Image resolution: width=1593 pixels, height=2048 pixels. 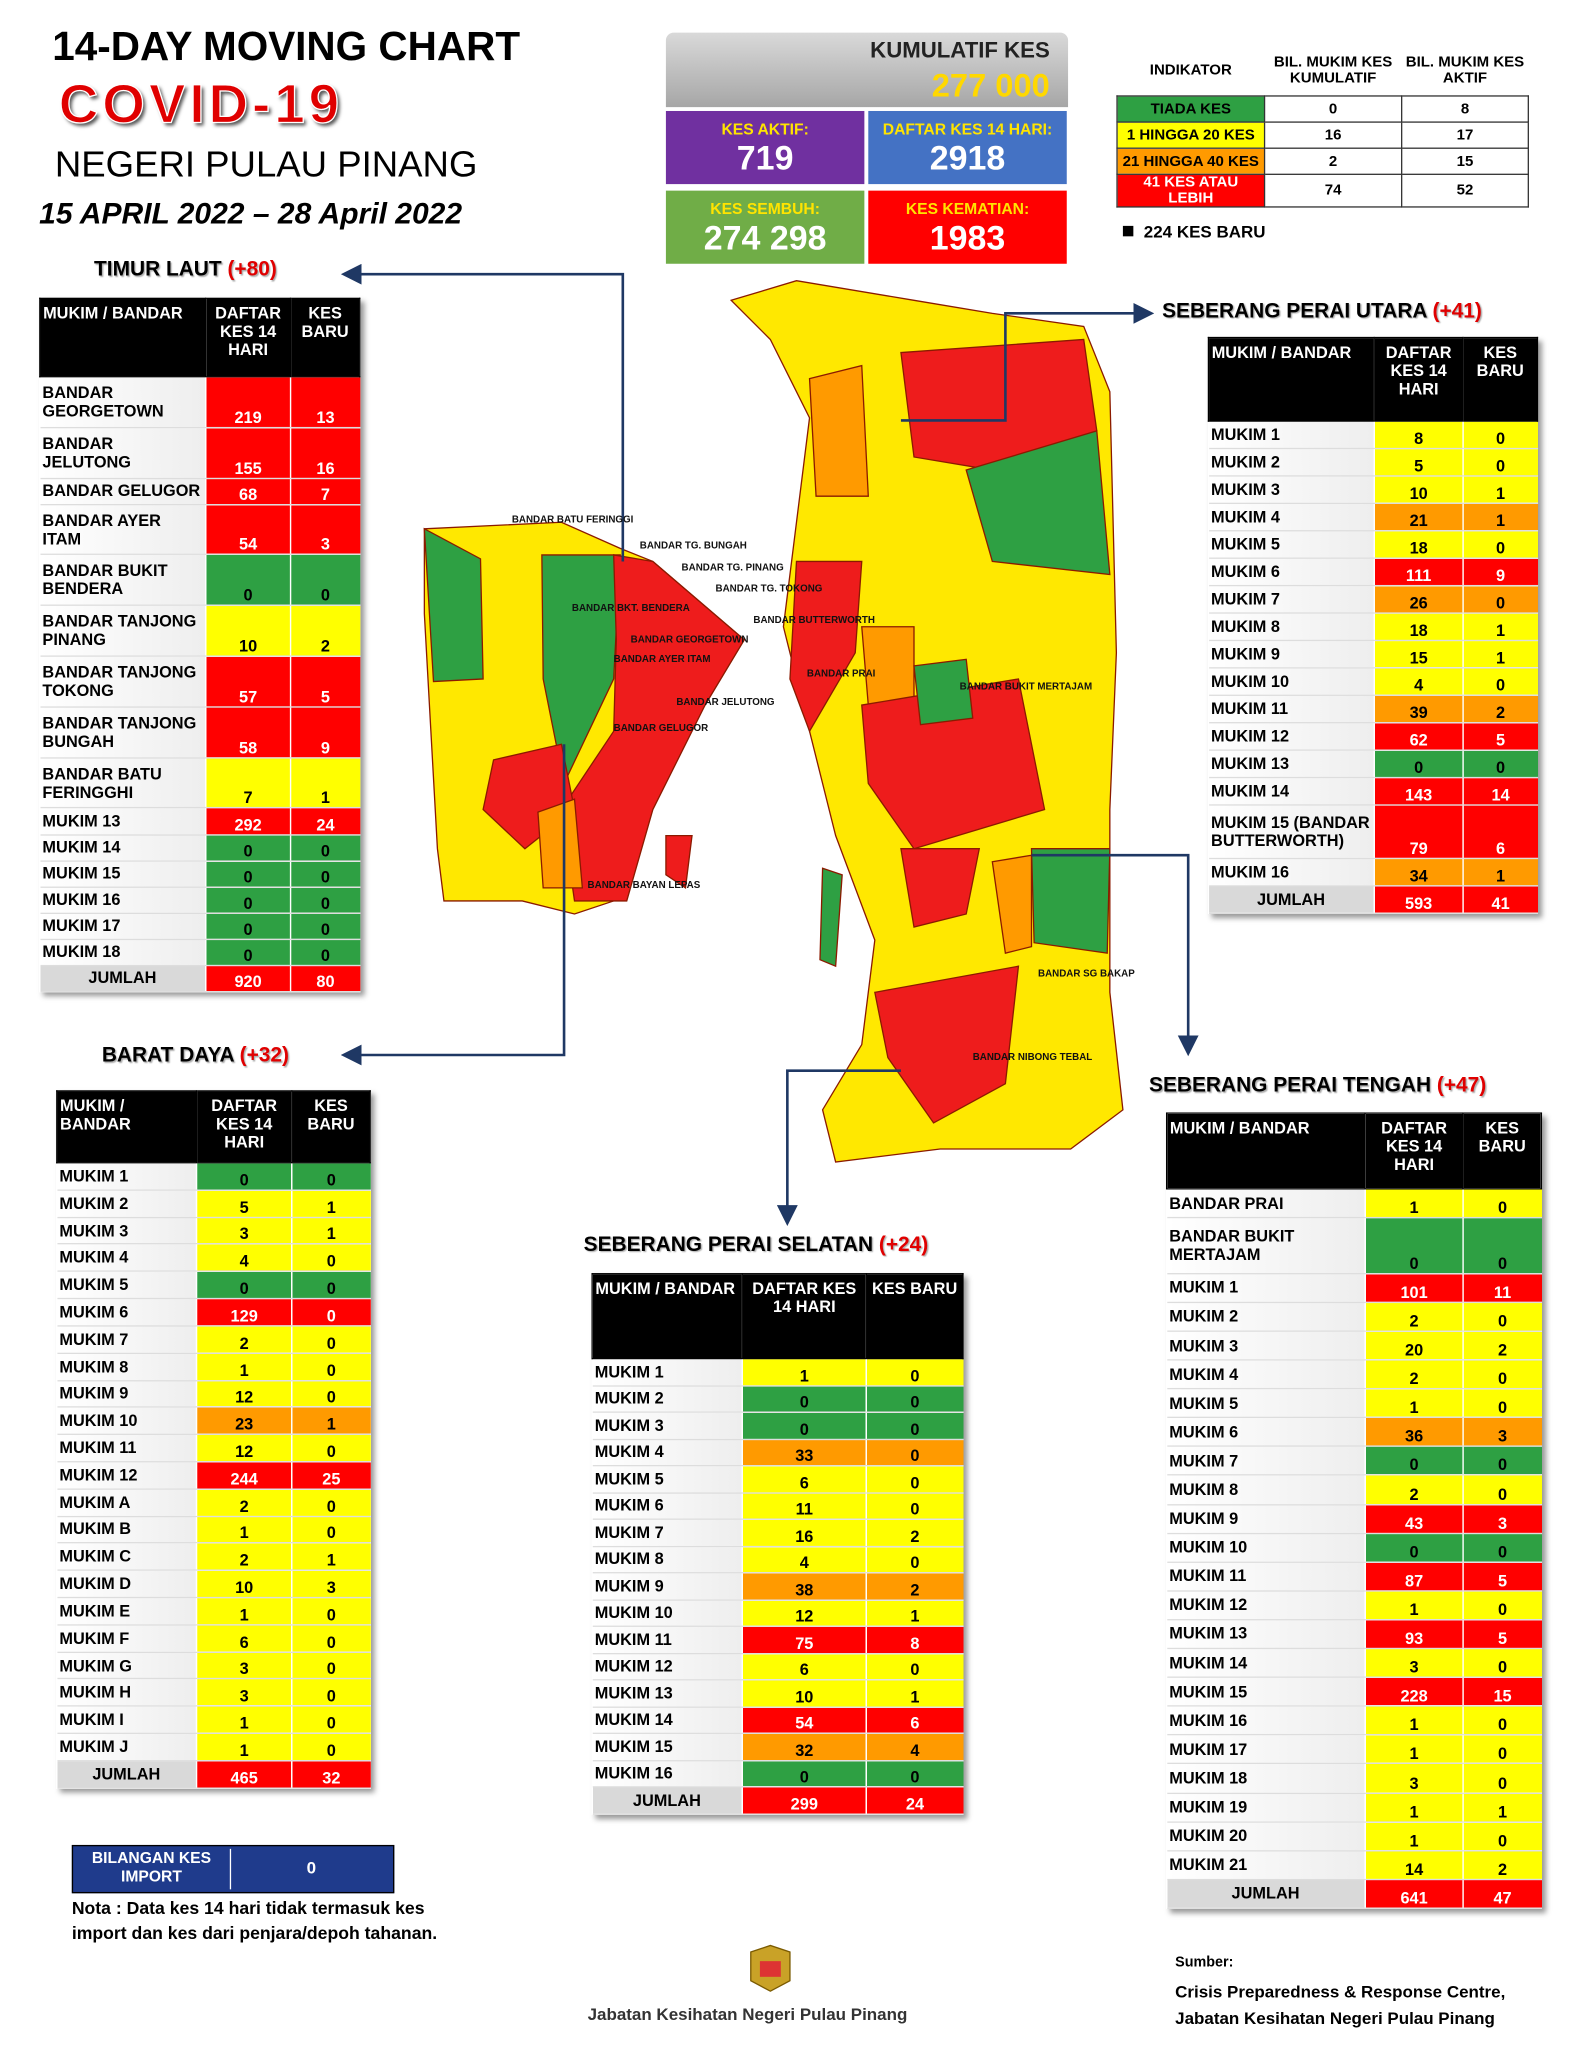 What do you see at coordinates (1266, 1203) in the screenshot?
I see `area-name: BANDAR PRAI` at bounding box center [1266, 1203].